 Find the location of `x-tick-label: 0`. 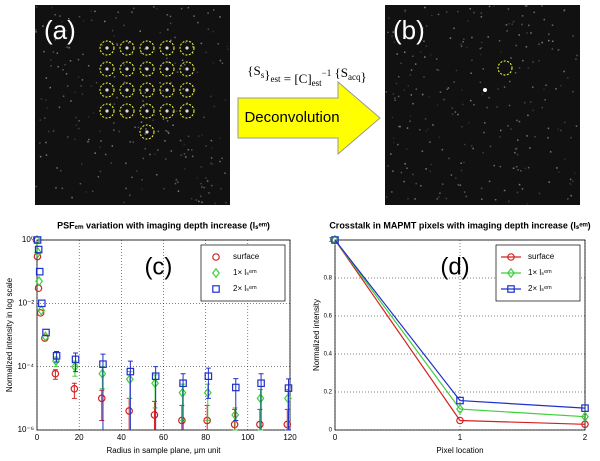

x-tick-label: 0 is located at coordinates (37, 437).